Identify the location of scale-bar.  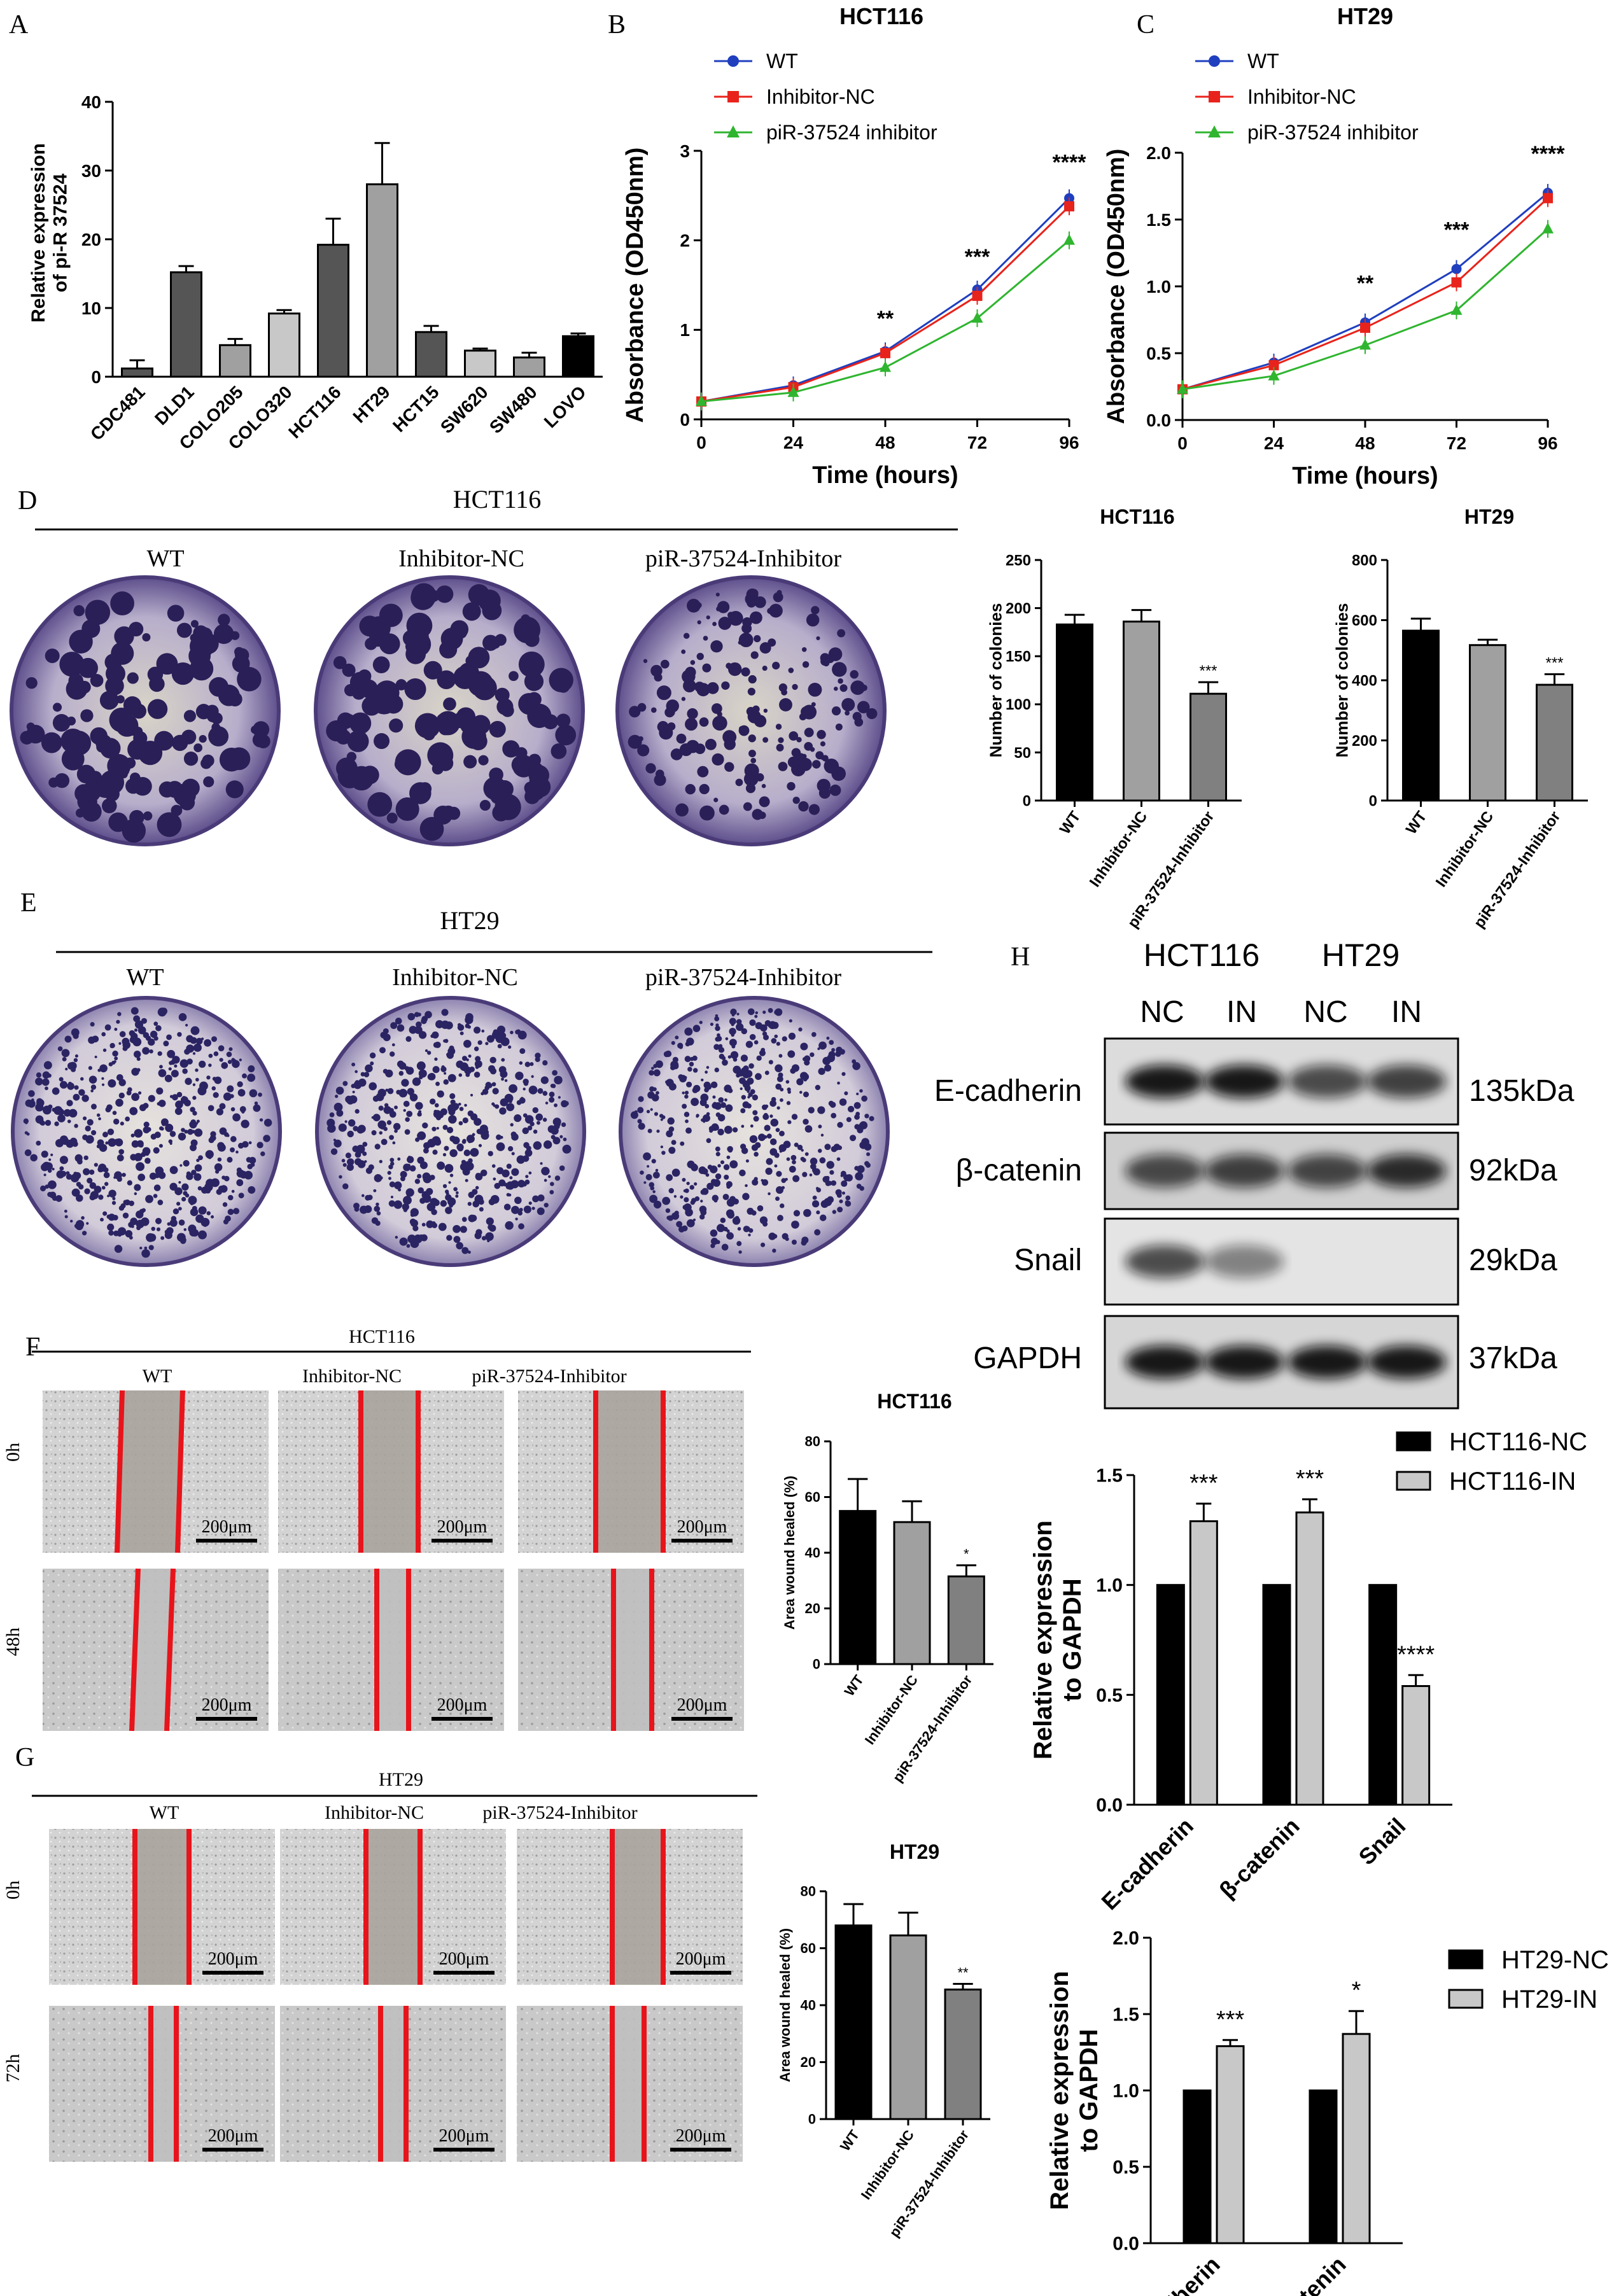
(227, 1719).